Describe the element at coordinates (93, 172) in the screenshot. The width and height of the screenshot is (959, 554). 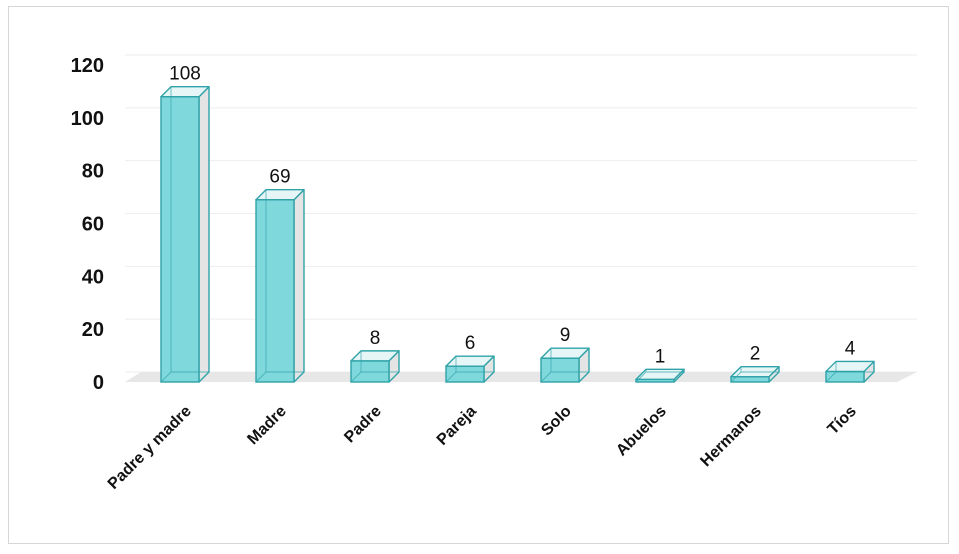
I see `y-tick-label: 80` at that location.